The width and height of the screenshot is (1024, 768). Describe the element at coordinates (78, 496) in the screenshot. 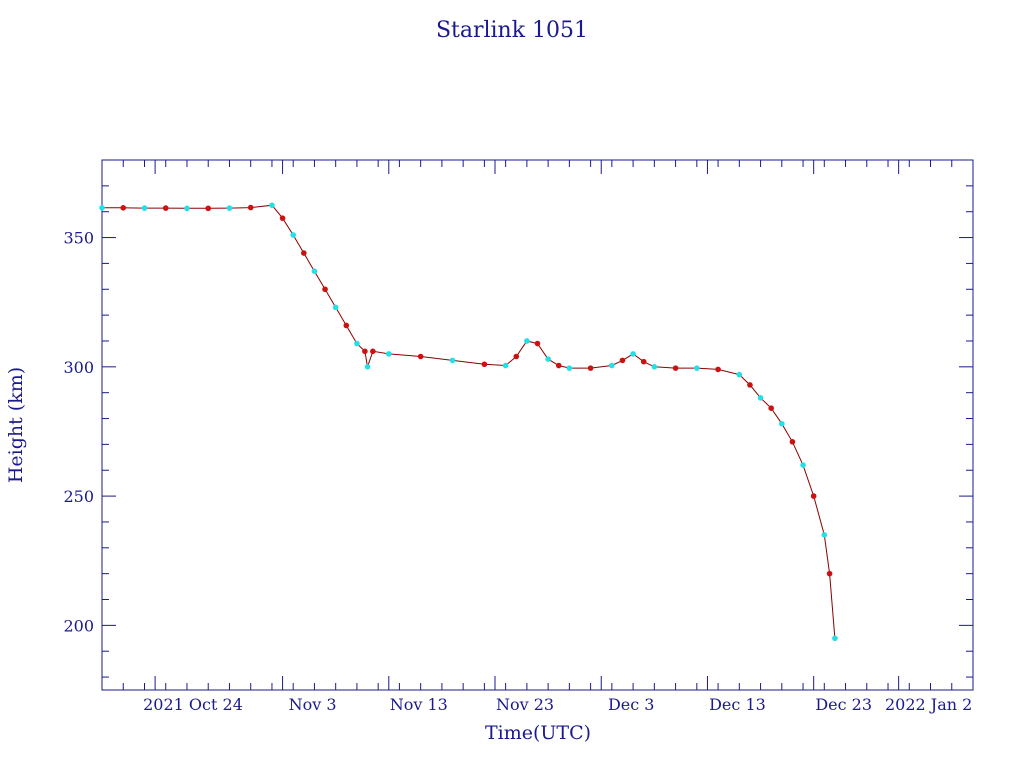

I see `y-tick-label: 250` at that location.